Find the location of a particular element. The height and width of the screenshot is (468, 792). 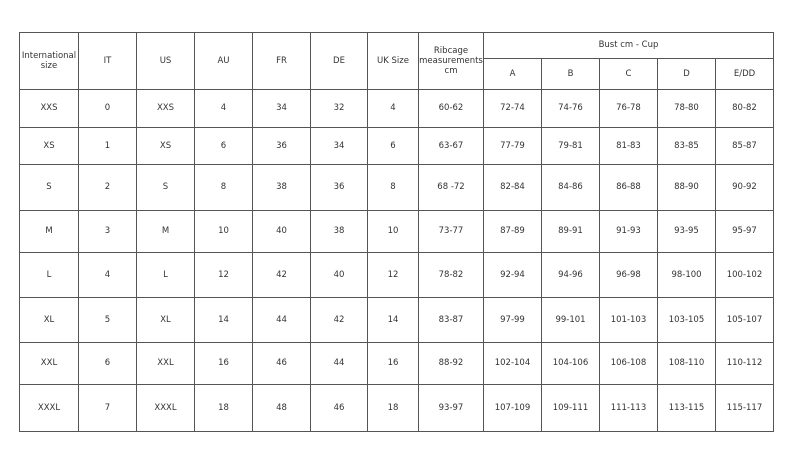

table-cell: 106-108 is located at coordinates (628, 363).